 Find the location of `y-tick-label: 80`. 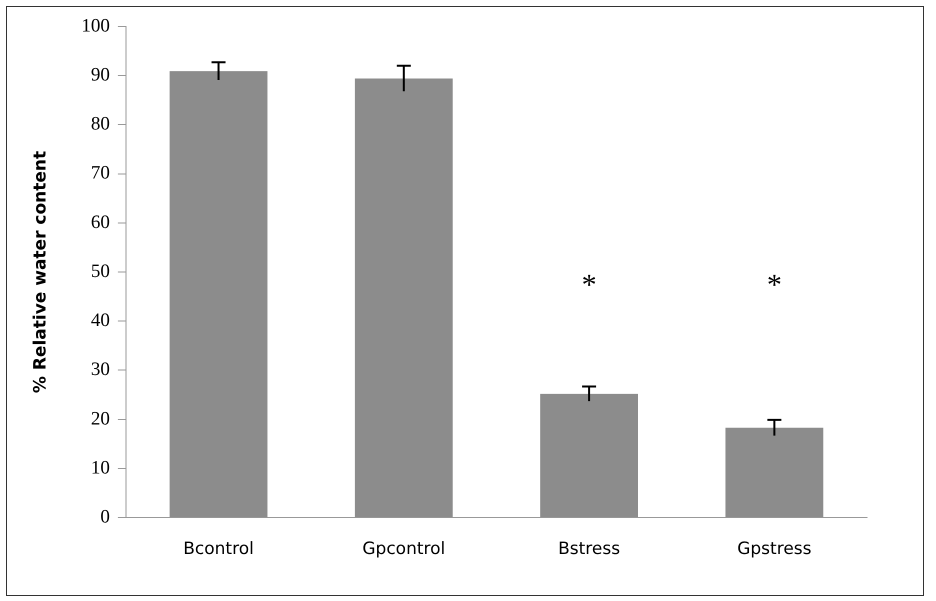

y-tick-label: 80 is located at coordinates (100, 124).